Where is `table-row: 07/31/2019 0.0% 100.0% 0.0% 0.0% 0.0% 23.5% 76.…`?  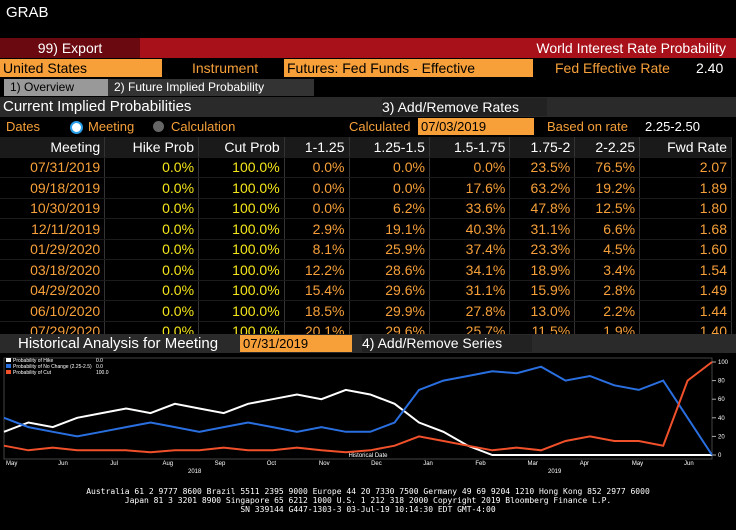
table-row: 07/31/2019 0.0% 100.0% 0.0% 0.0% 0.0% 23.5% 76.… is located at coordinates (366, 167).